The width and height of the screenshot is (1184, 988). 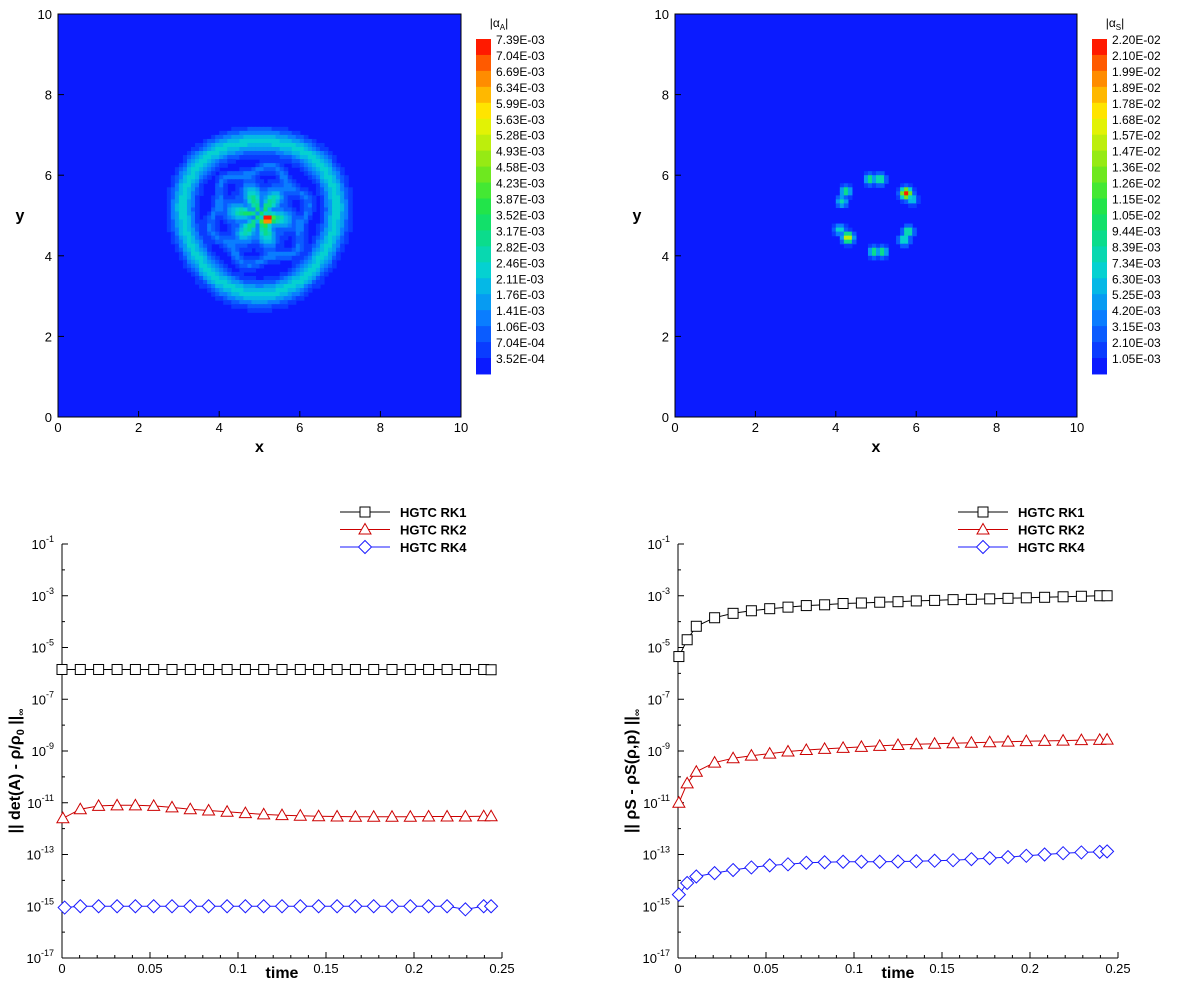 I want to click on x-axis-label: x, so click(x=876, y=447).